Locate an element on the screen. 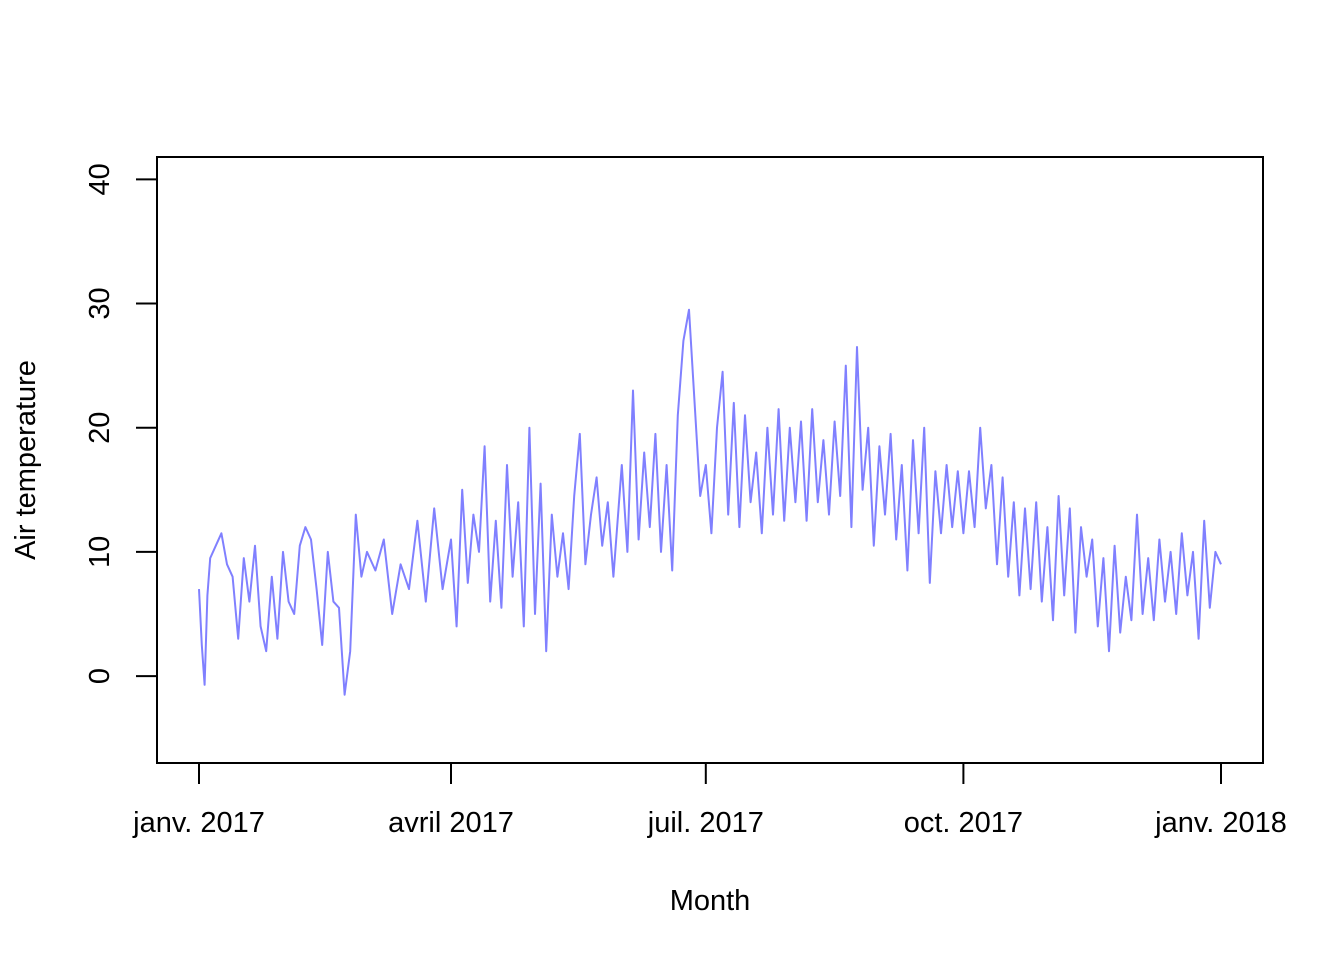 This screenshot has width=1344, height=960. y-tick-label: 20 is located at coordinates (100, 428).